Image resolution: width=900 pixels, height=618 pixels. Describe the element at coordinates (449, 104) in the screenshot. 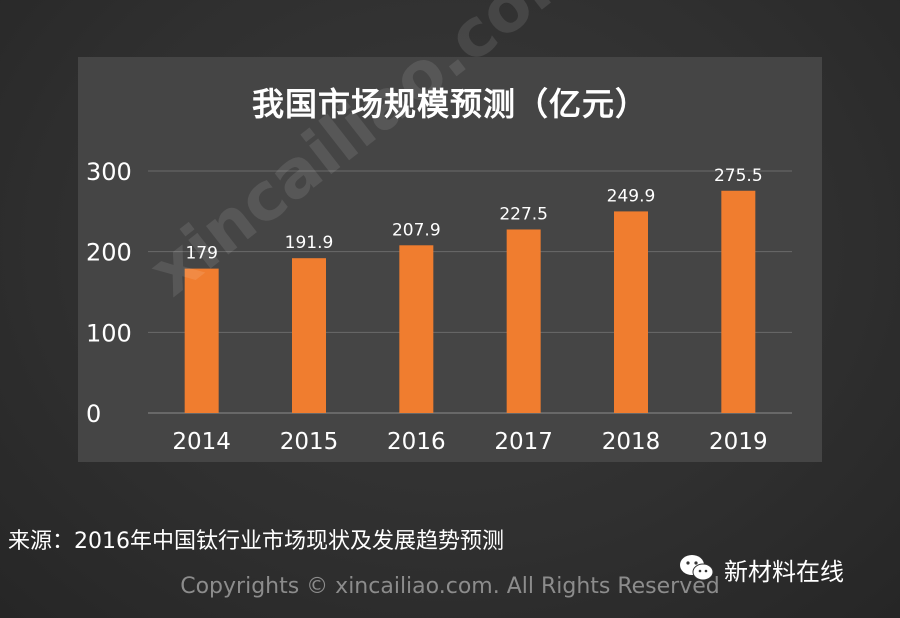

I see `chart-title: 我国市场规模预测（亿元）` at that location.